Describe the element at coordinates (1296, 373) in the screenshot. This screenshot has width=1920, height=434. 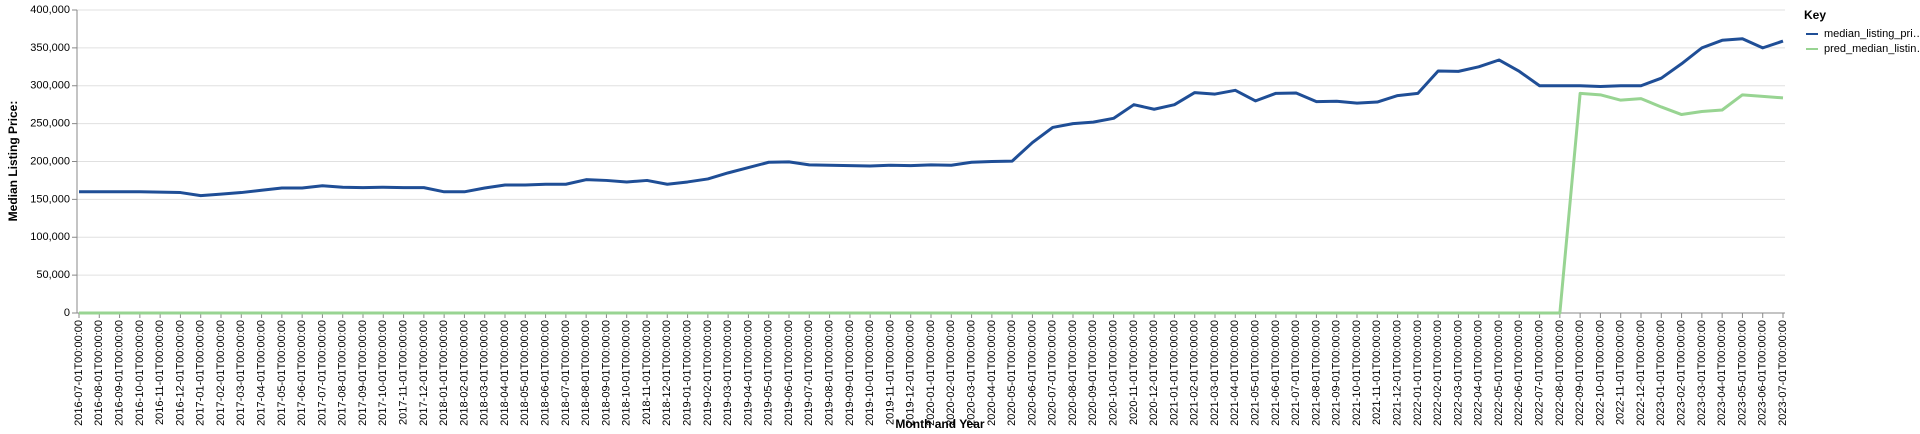
I see `x-tick-label: 2021-07-01T00:00:00` at that location.